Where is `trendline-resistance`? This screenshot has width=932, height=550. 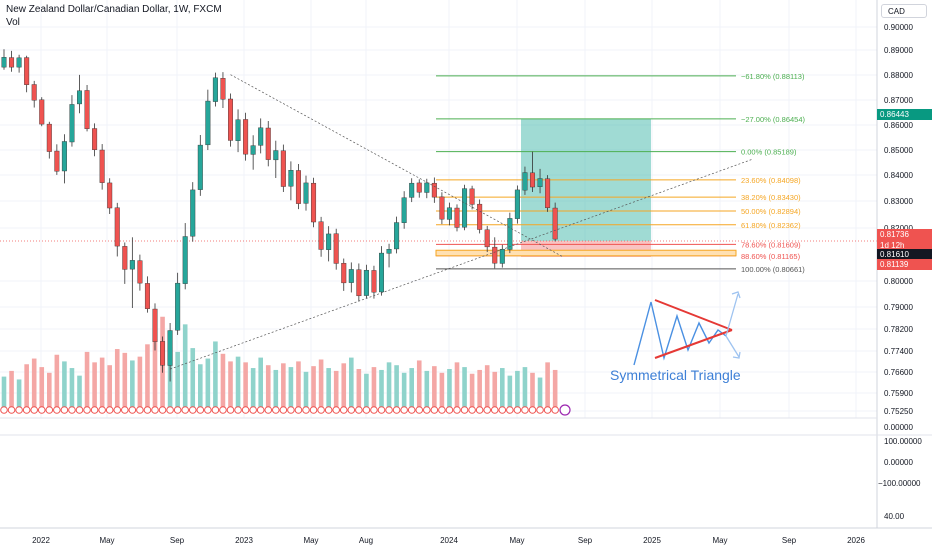
trendline-resistance is located at coordinates (396, 166).